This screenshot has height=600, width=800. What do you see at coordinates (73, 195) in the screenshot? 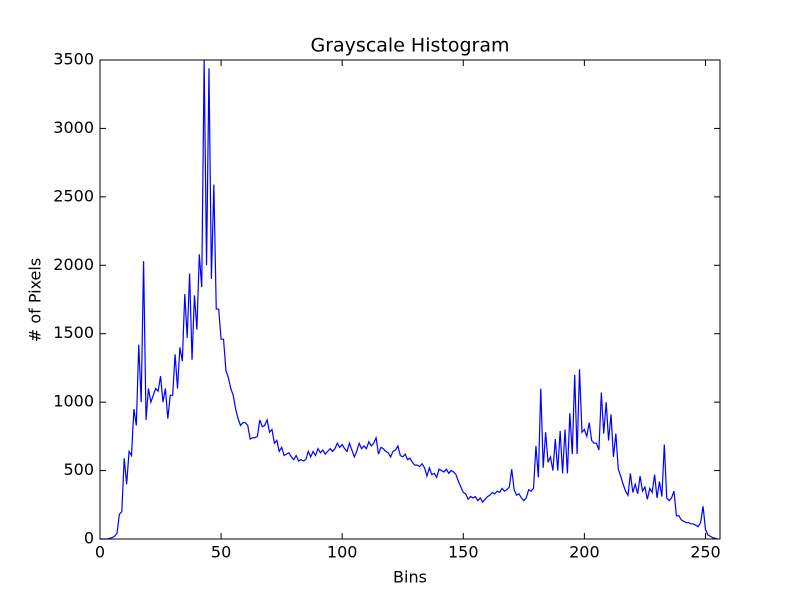
I see `y-tick-label: 2500` at bounding box center [73, 195].